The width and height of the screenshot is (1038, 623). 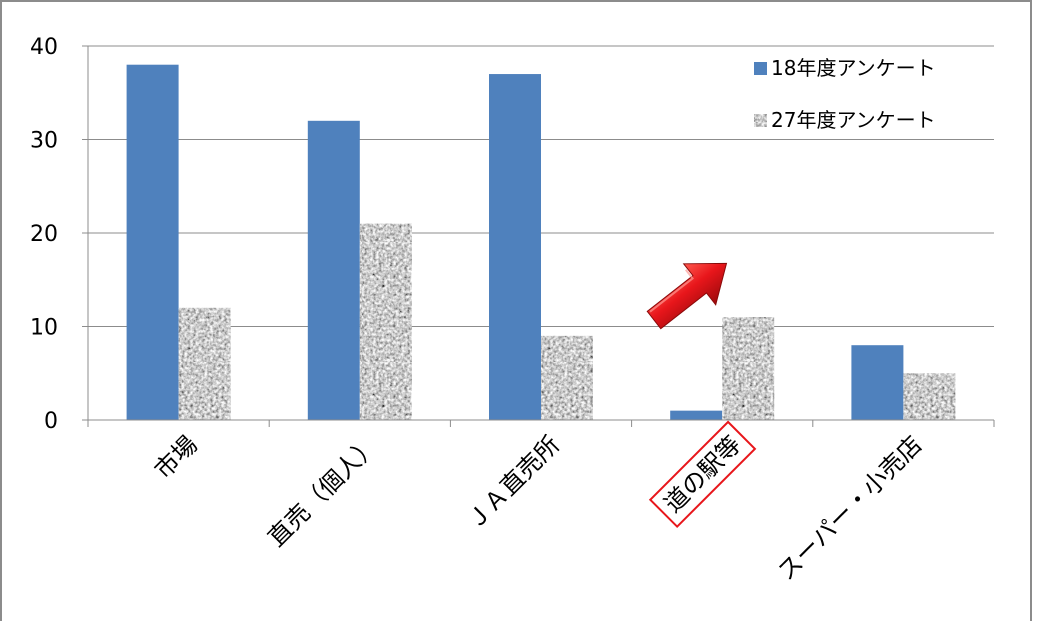 I want to click on y-tick-label: 20, so click(x=44, y=234).